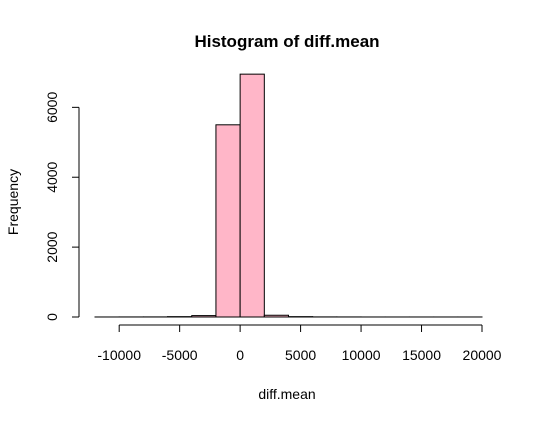  Describe the element at coordinates (299, 343) in the screenshot. I see `x-axis: -10000 -5000 0 5000 10000 15000 20000` at that location.